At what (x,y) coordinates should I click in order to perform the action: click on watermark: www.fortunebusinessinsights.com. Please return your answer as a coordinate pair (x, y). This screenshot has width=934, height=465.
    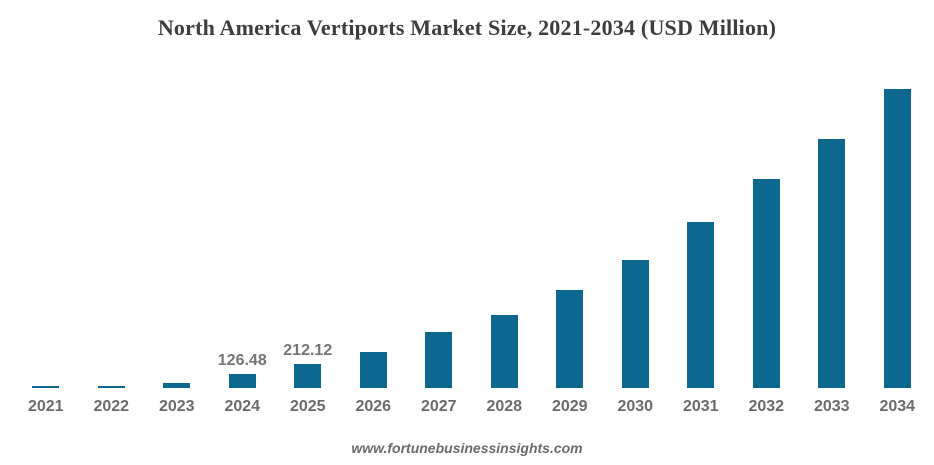
    Looking at the image, I should click on (467, 448).